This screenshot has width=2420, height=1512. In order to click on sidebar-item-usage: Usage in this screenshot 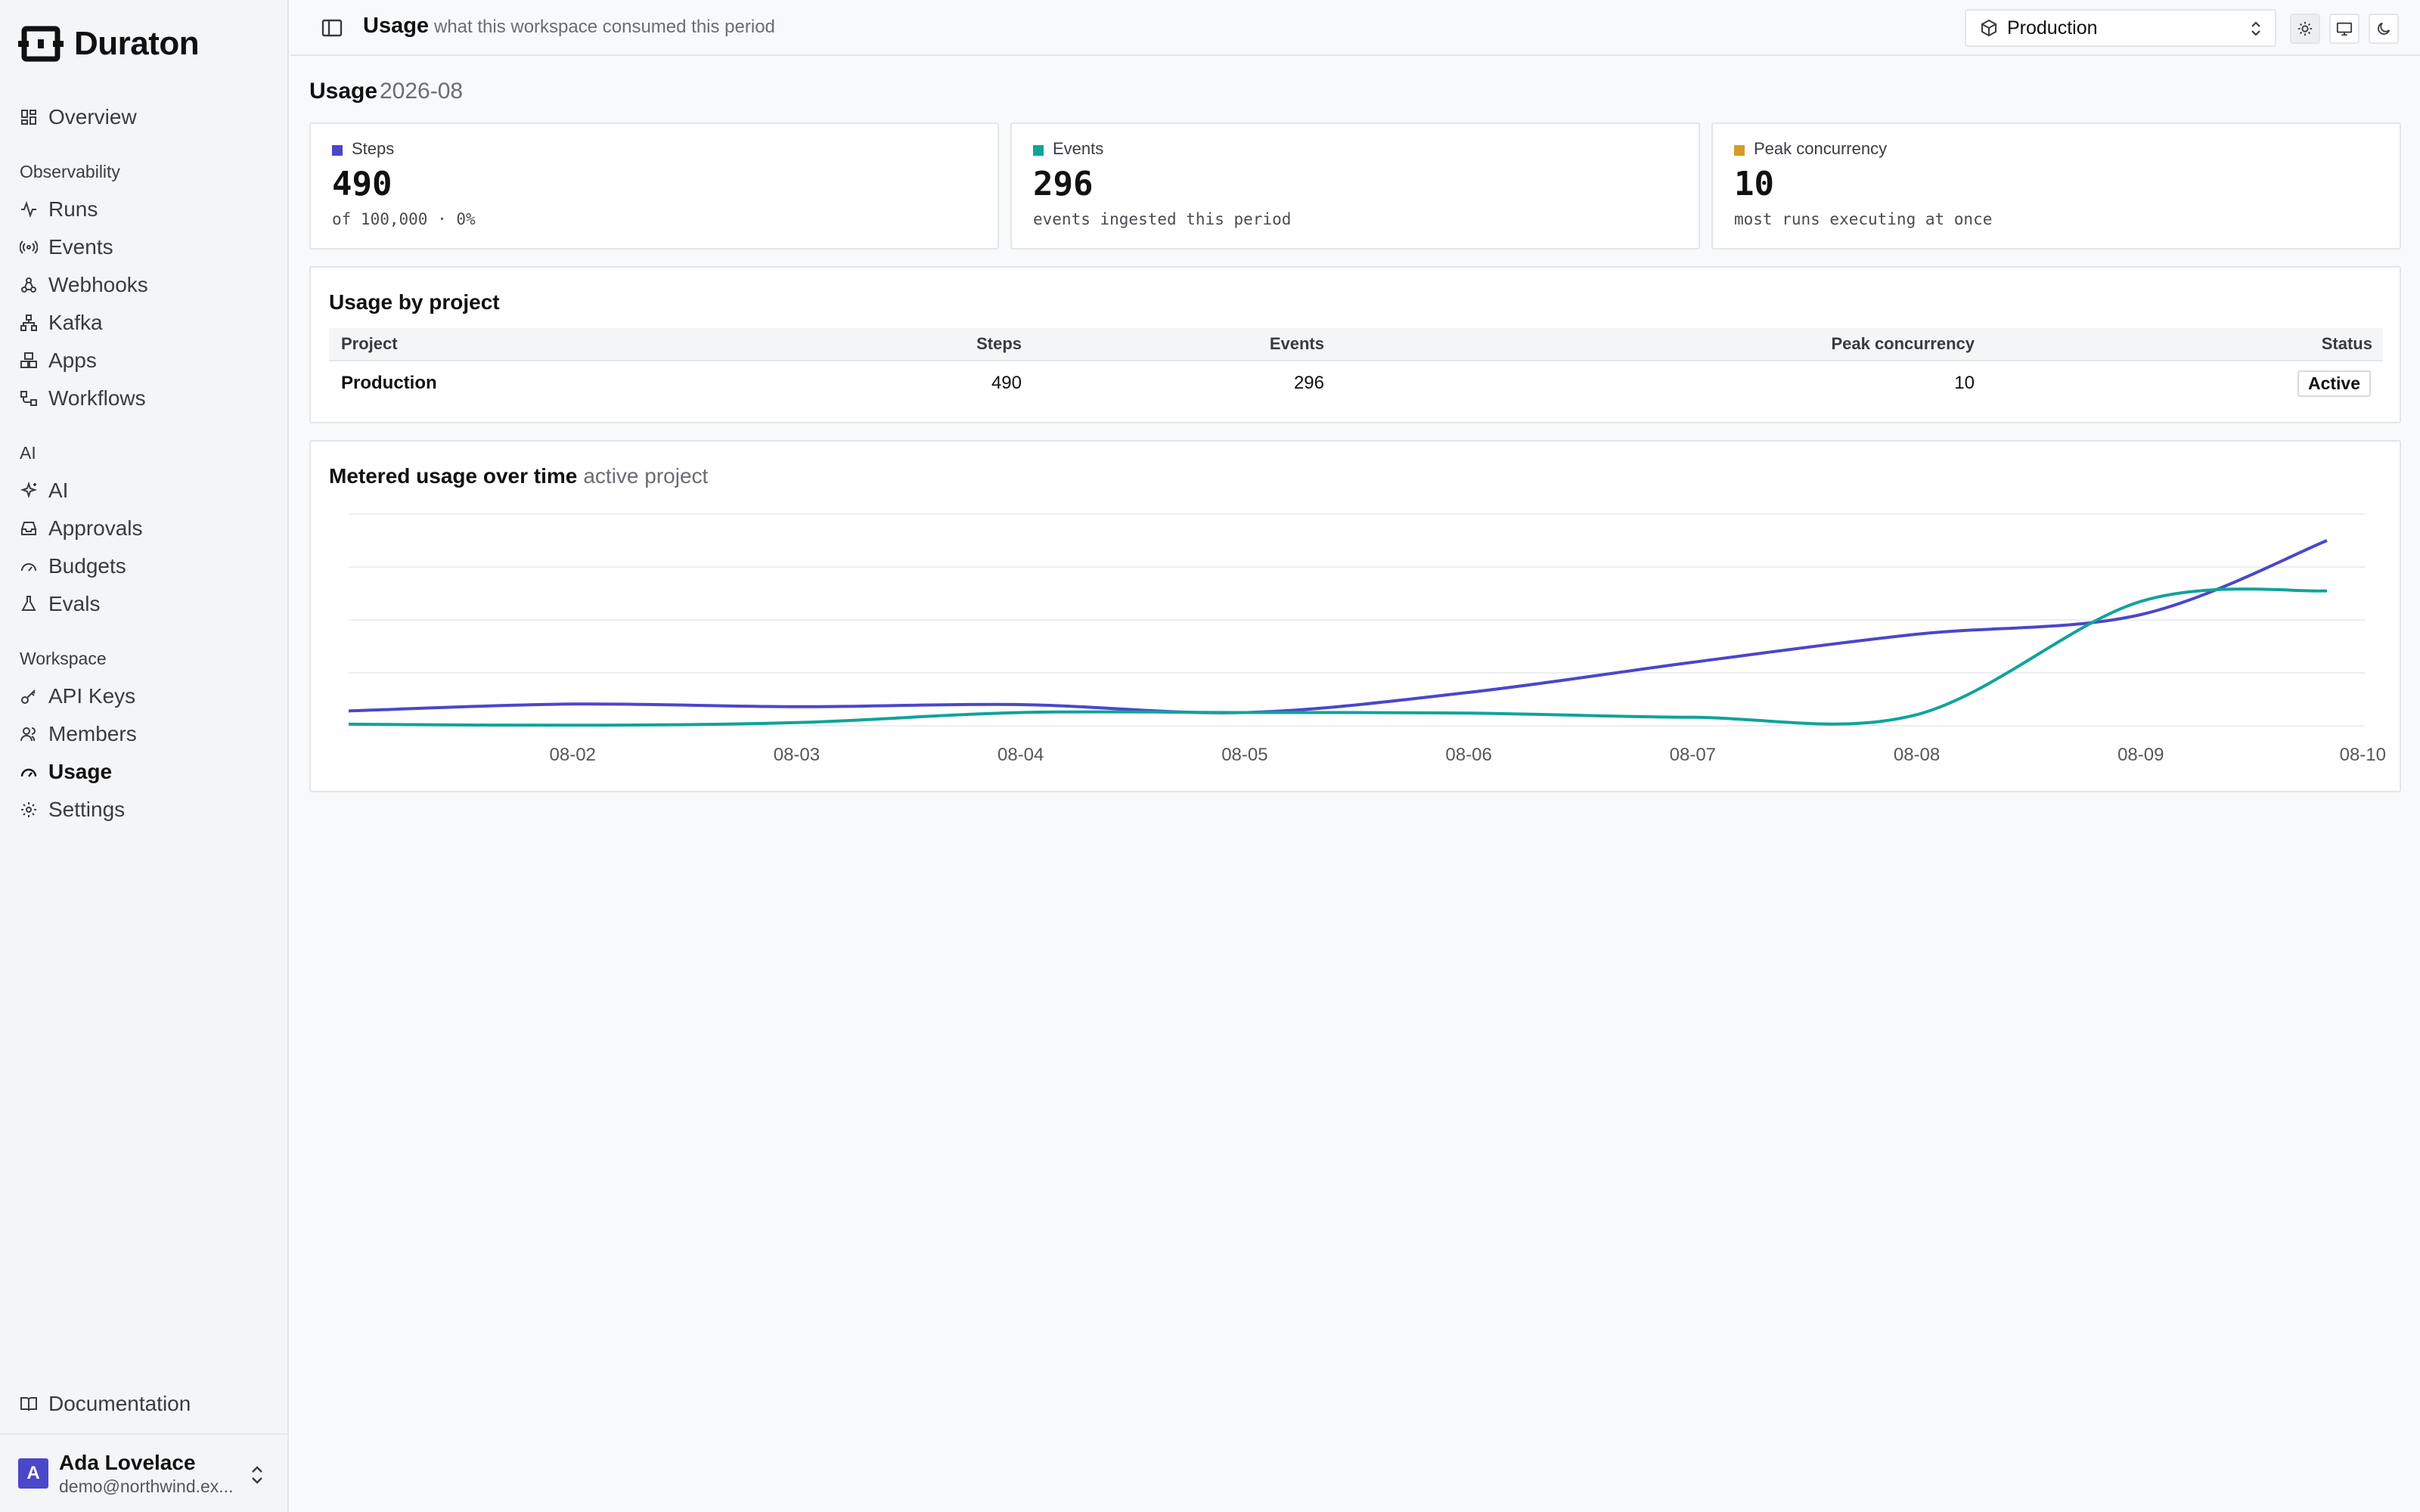, I will do `click(143, 772)`.